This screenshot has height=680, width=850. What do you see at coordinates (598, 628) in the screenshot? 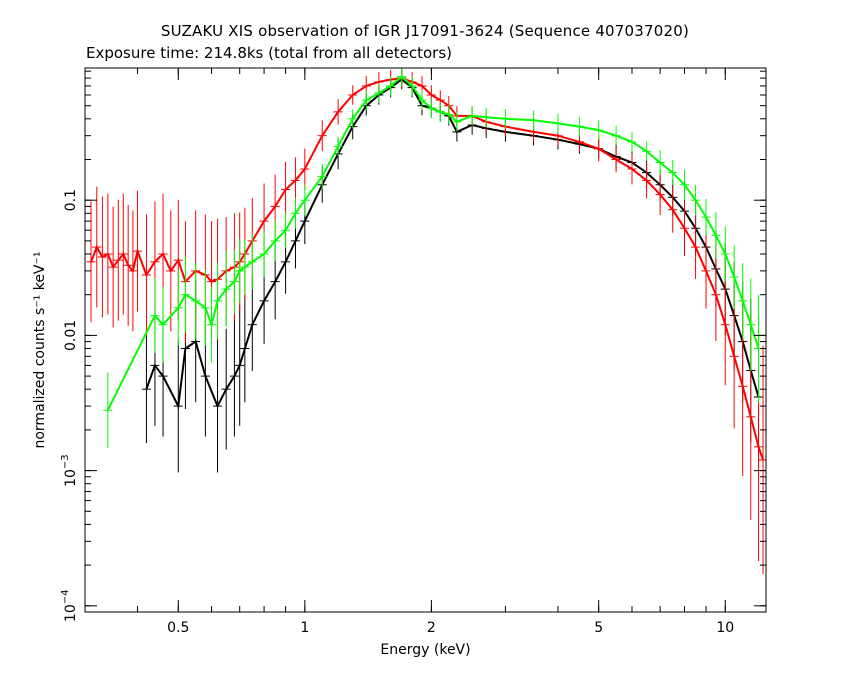
I see `x-tick-label: 5` at bounding box center [598, 628].